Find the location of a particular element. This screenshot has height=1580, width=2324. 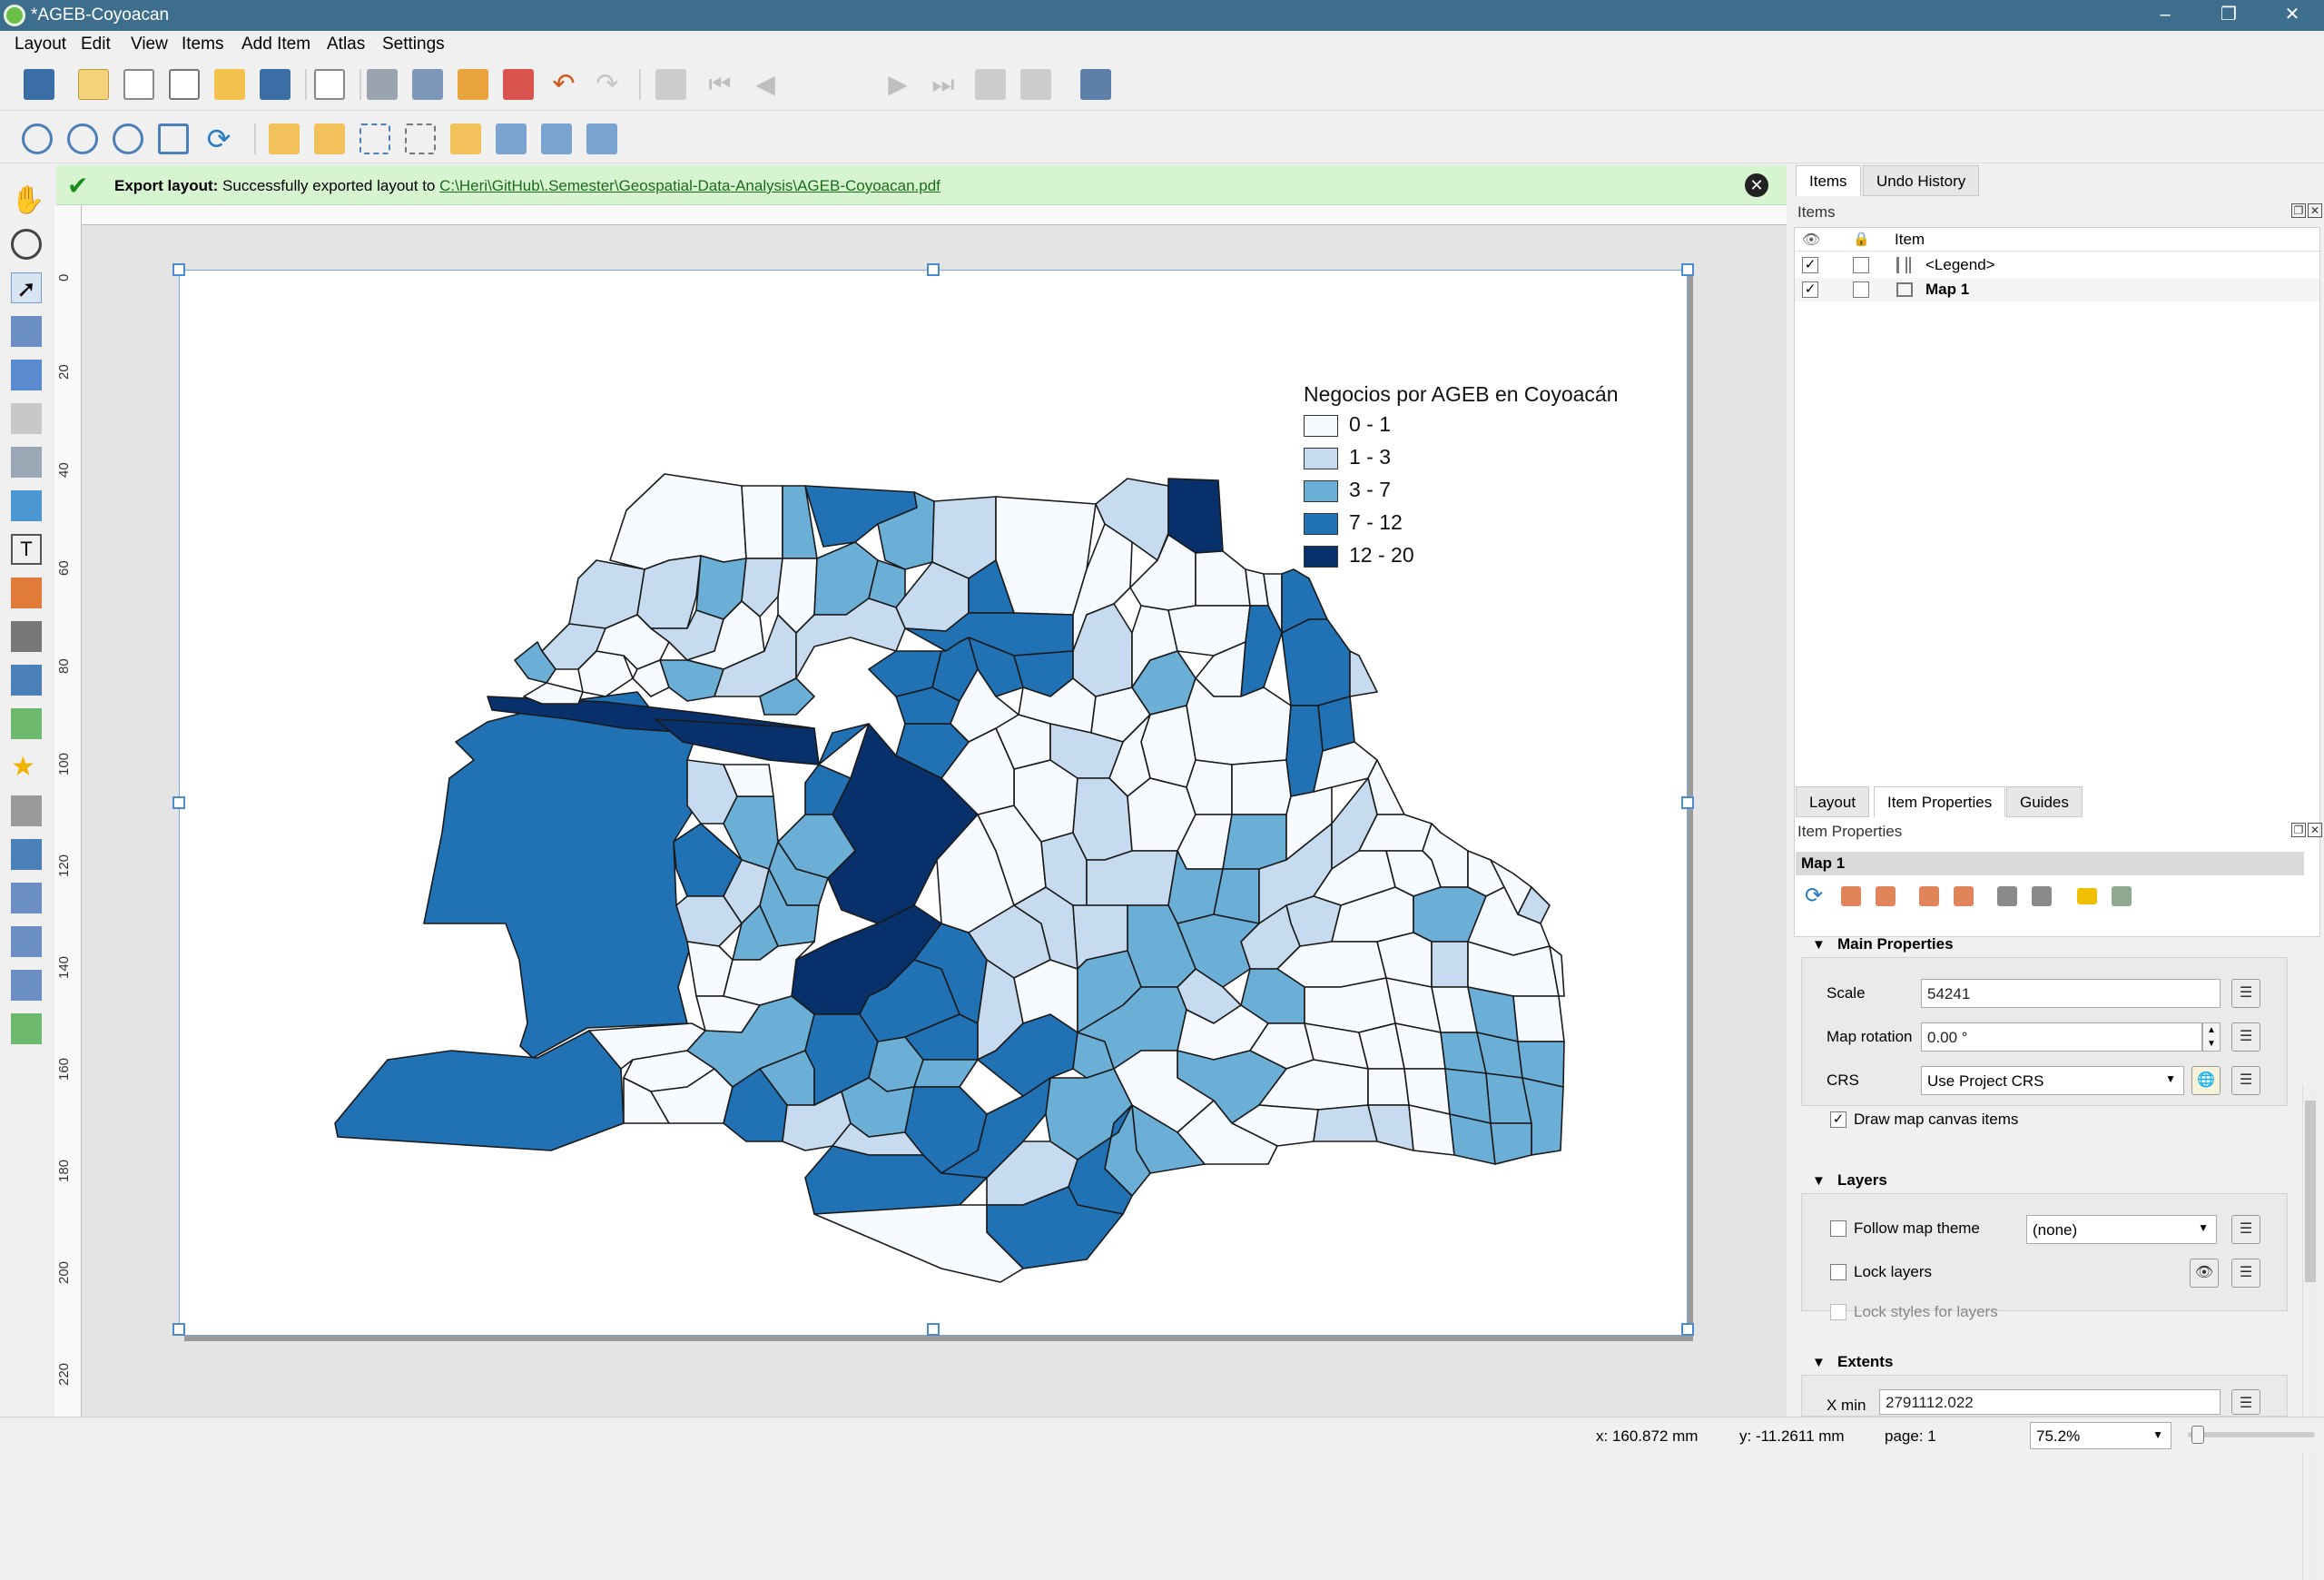

menu-add-item: Add Item is located at coordinates (276, 44).